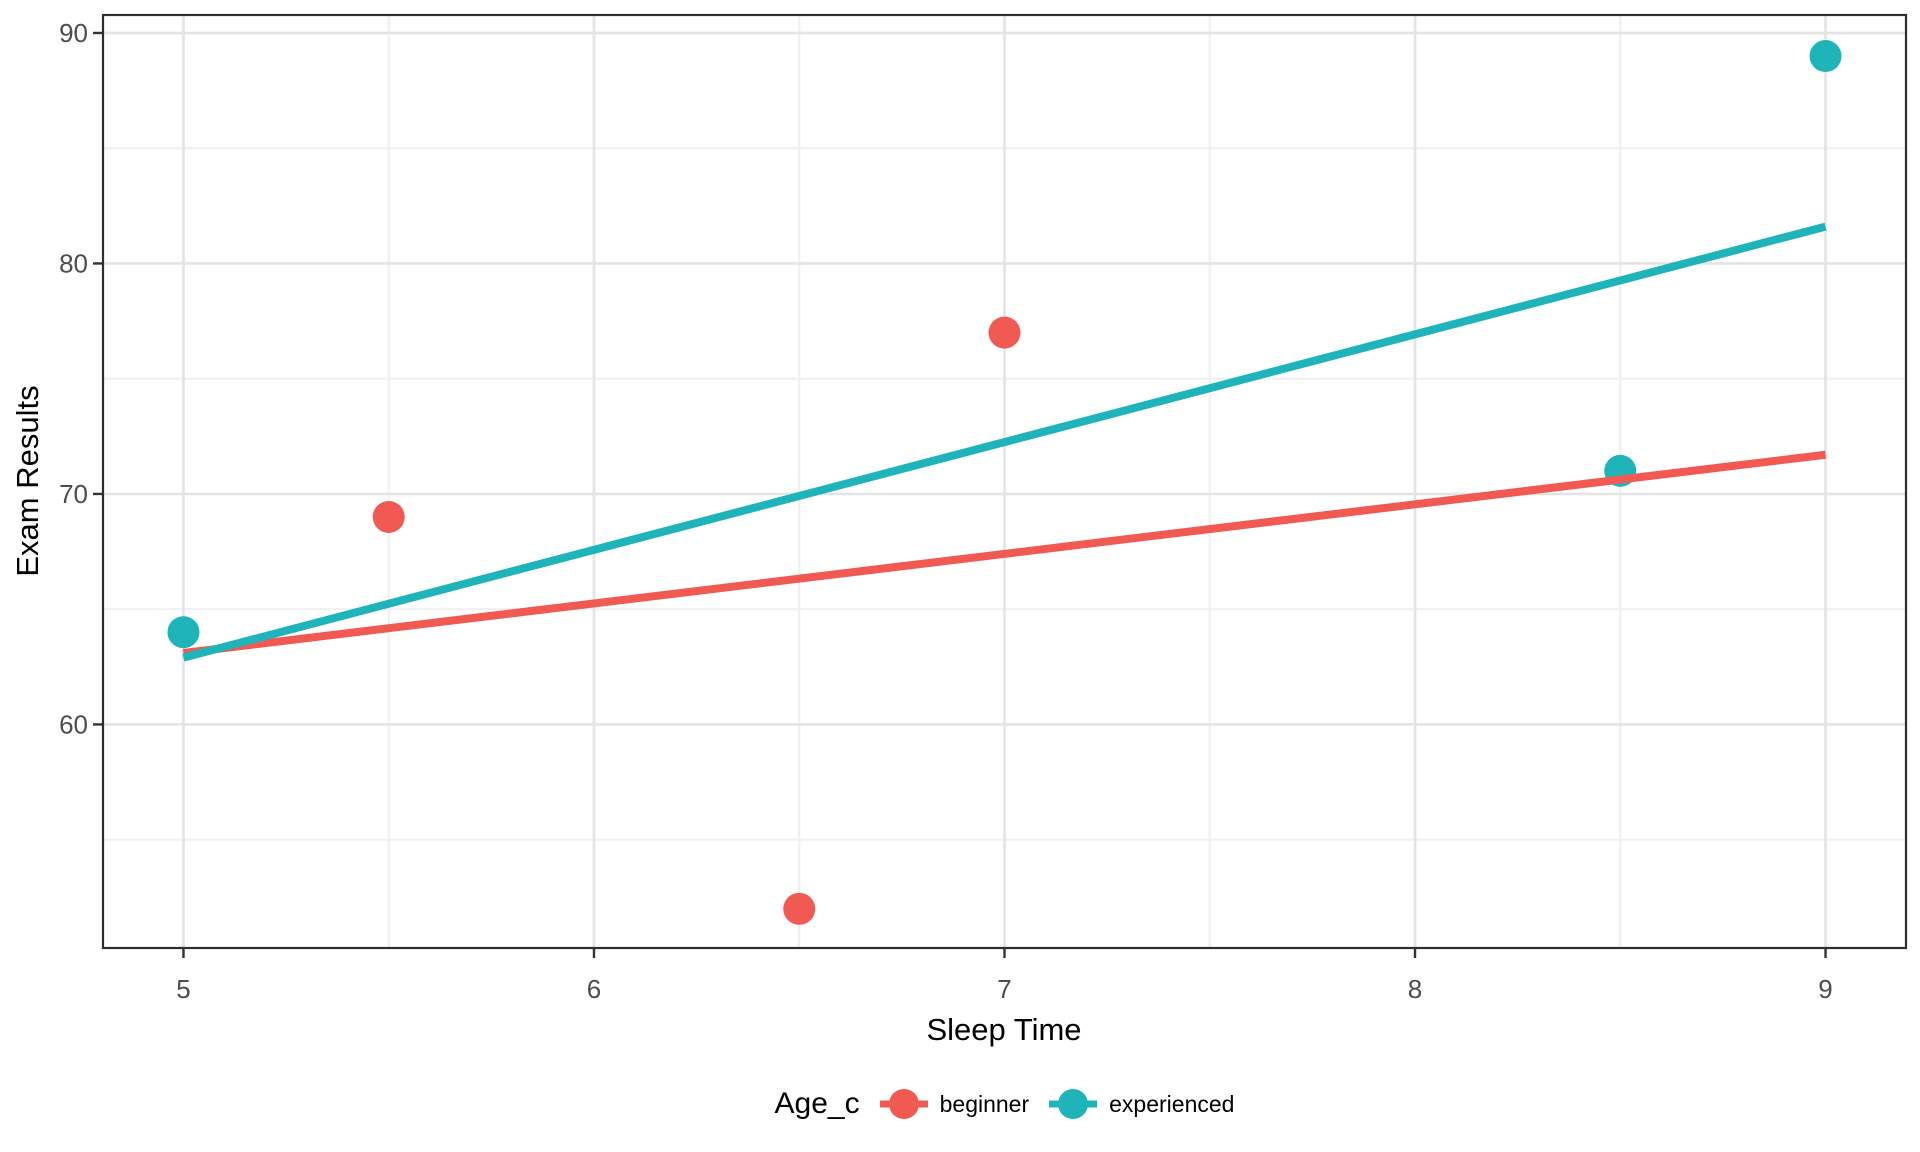 Image resolution: width=1920 pixels, height=1152 pixels. I want to click on legend-key-icon-beginner, so click(903, 1104).